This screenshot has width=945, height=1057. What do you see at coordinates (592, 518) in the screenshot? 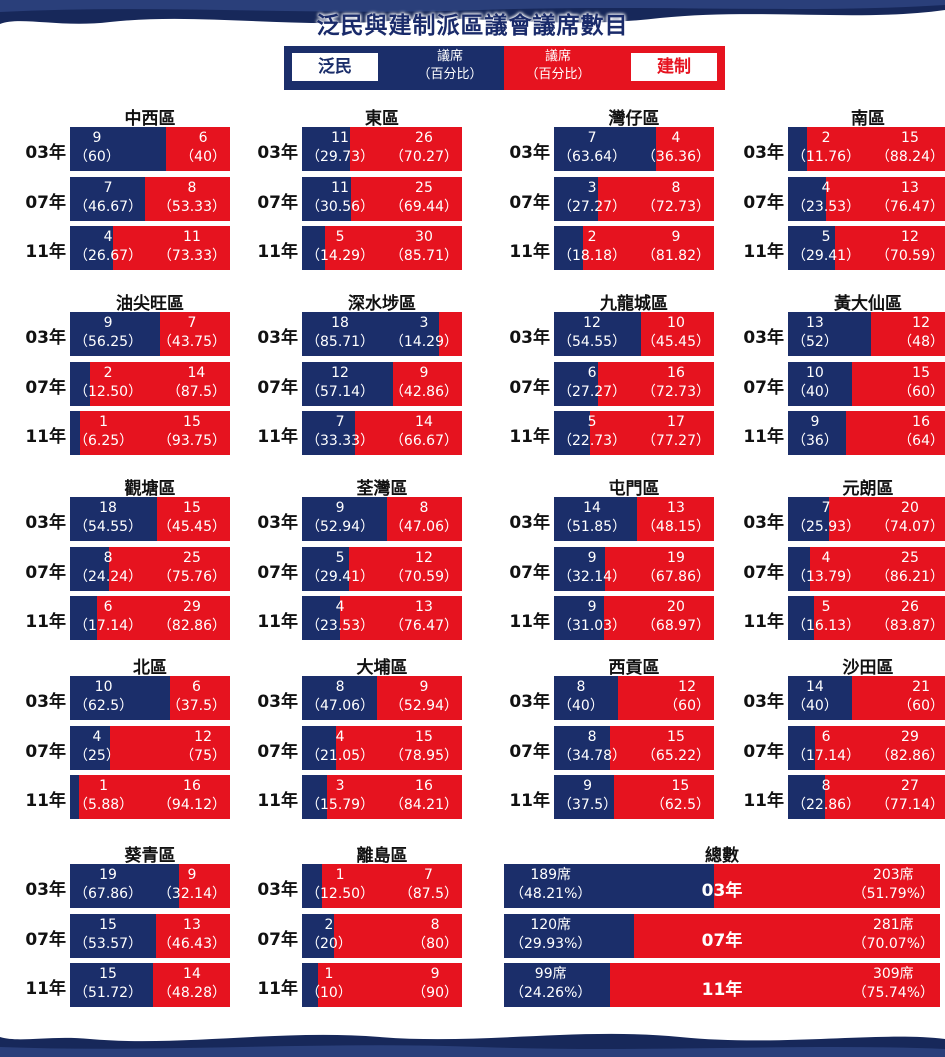
I see `pan-democrat-label: 14 （51.85）` at bounding box center [592, 518].